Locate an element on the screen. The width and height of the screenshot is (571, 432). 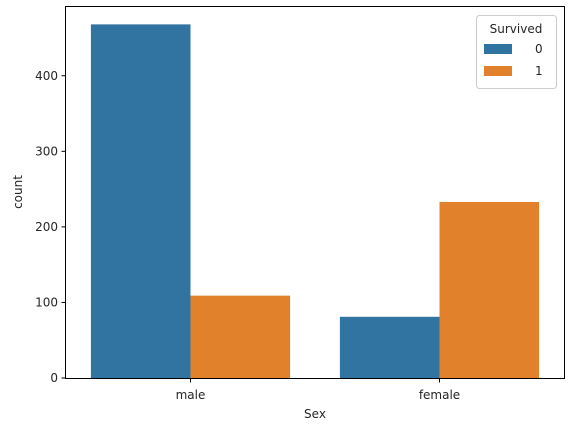
y-tick-label: 400 is located at coordinates (46, 76).